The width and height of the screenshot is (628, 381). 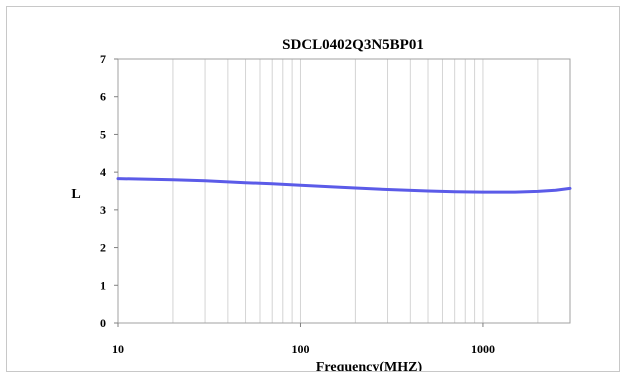 What do you see at coordinates (353, 45) in the screenshot?
I see `chart-title: SDCL0402Q3N5BP01` at bounding box center [353, 45].